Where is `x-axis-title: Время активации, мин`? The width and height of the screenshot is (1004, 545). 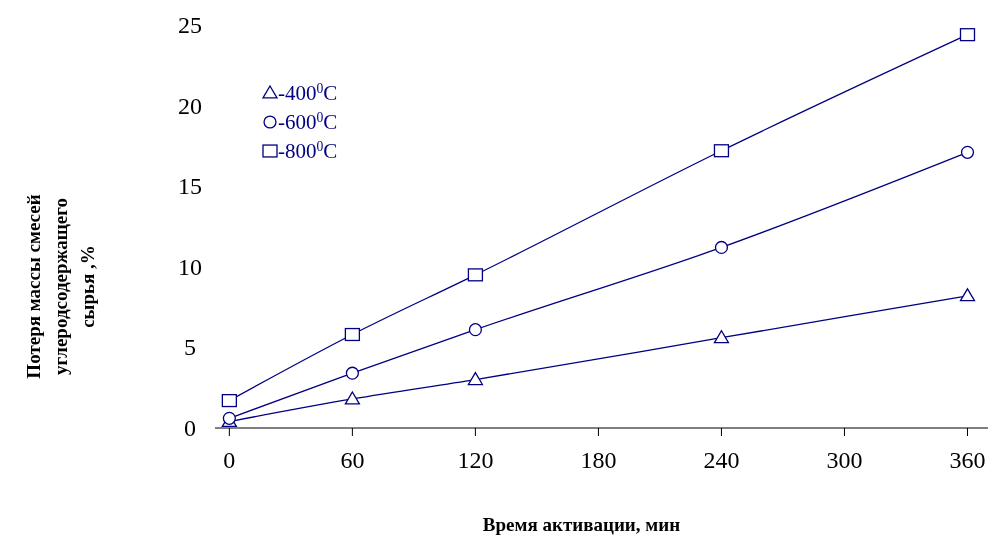
x-axis-title: Время активации, мин is located at coordinates (581, 524).